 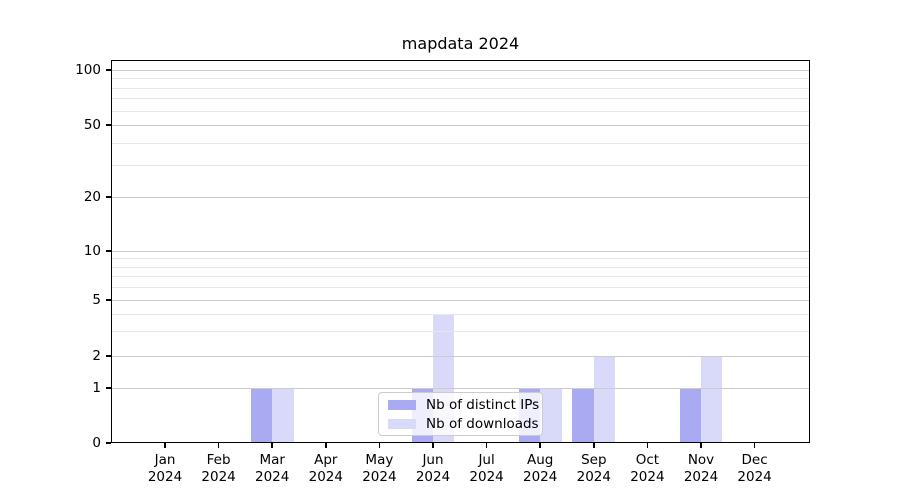 I want to click on x-tick-label: Dec 2024, so click(x=755, y=468).